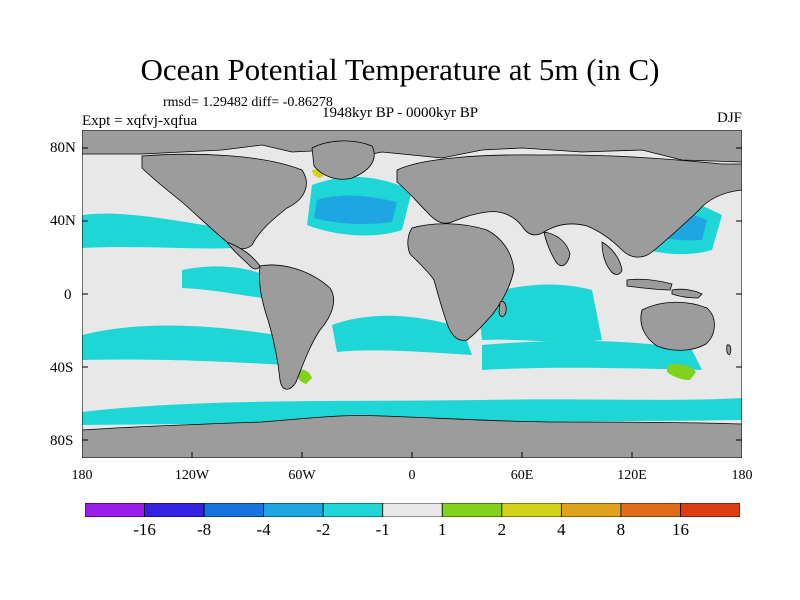  I want to click on lon-label-120e: 120E, so click(632, 475).